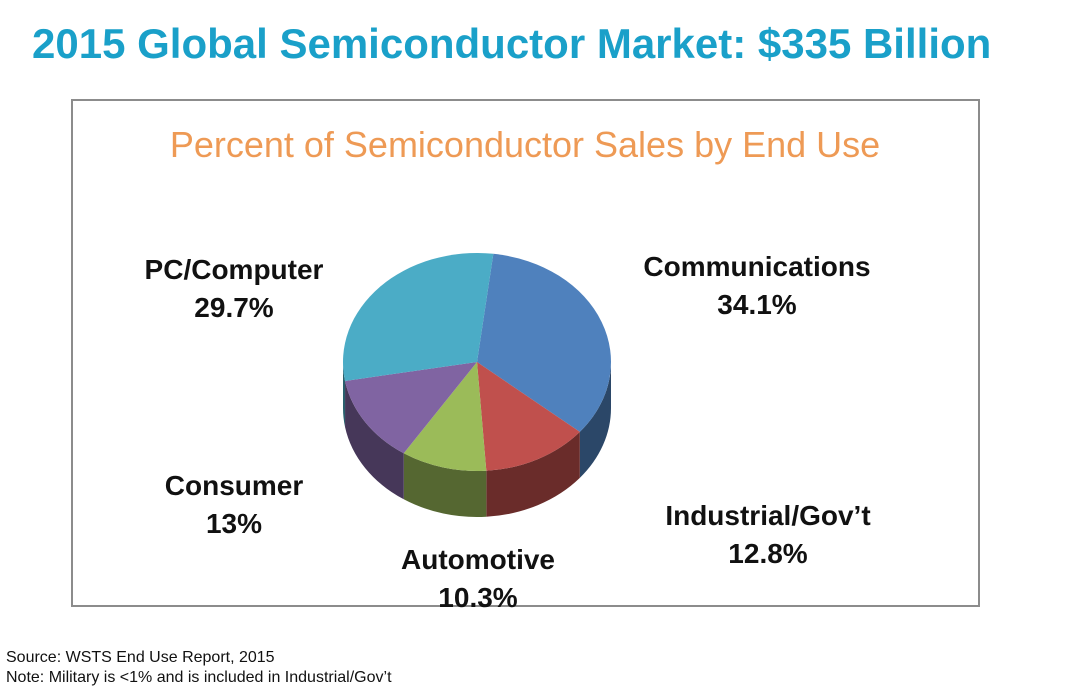  I want to click on pie-slice-communications, so click(544, 342).